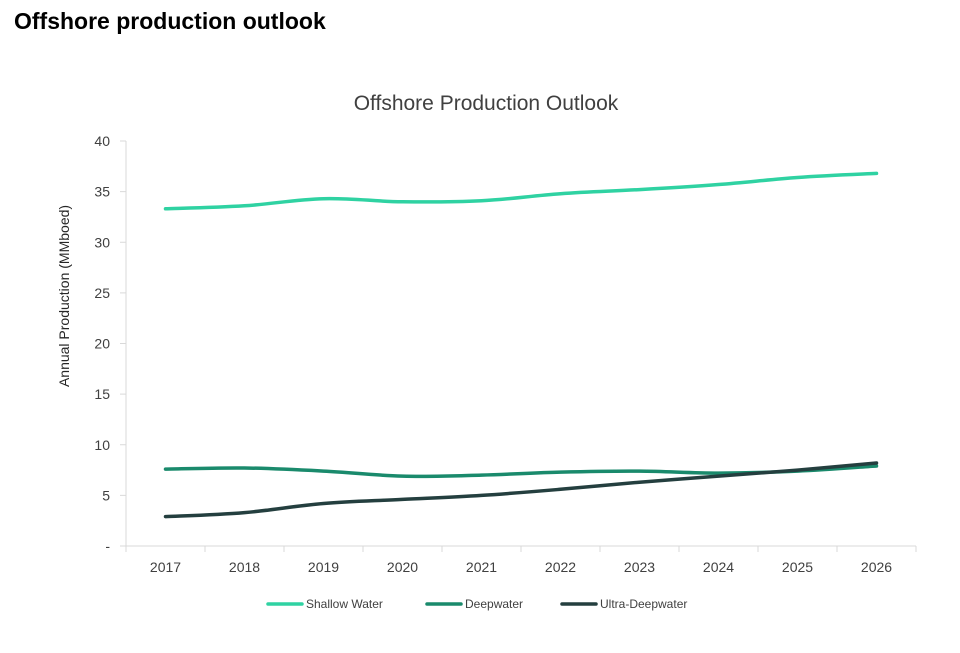 The image size is (960, 653). What do you see at coordinates (165, 567) in the screenshot?
I see `x-tick-label: 2017` at bounding box center [165, 567].